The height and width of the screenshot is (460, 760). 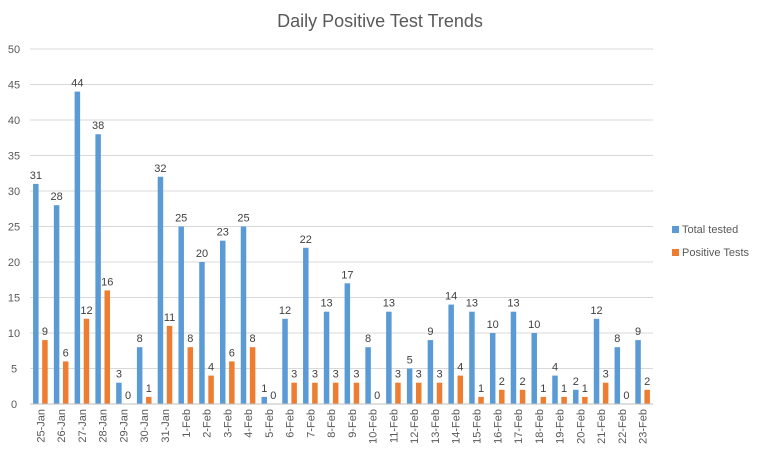 I want to click on chart-title: Daily Positive Test Trends, so click(x=380, y=21).